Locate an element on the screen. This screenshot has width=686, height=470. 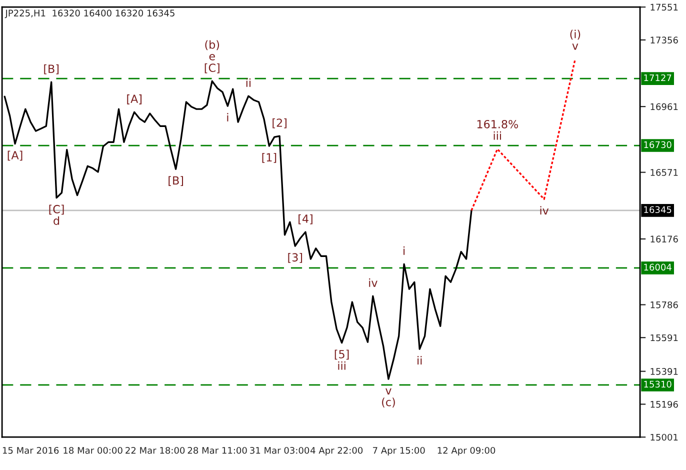
annotation: [5] iii is located at coordinates (341, 360).